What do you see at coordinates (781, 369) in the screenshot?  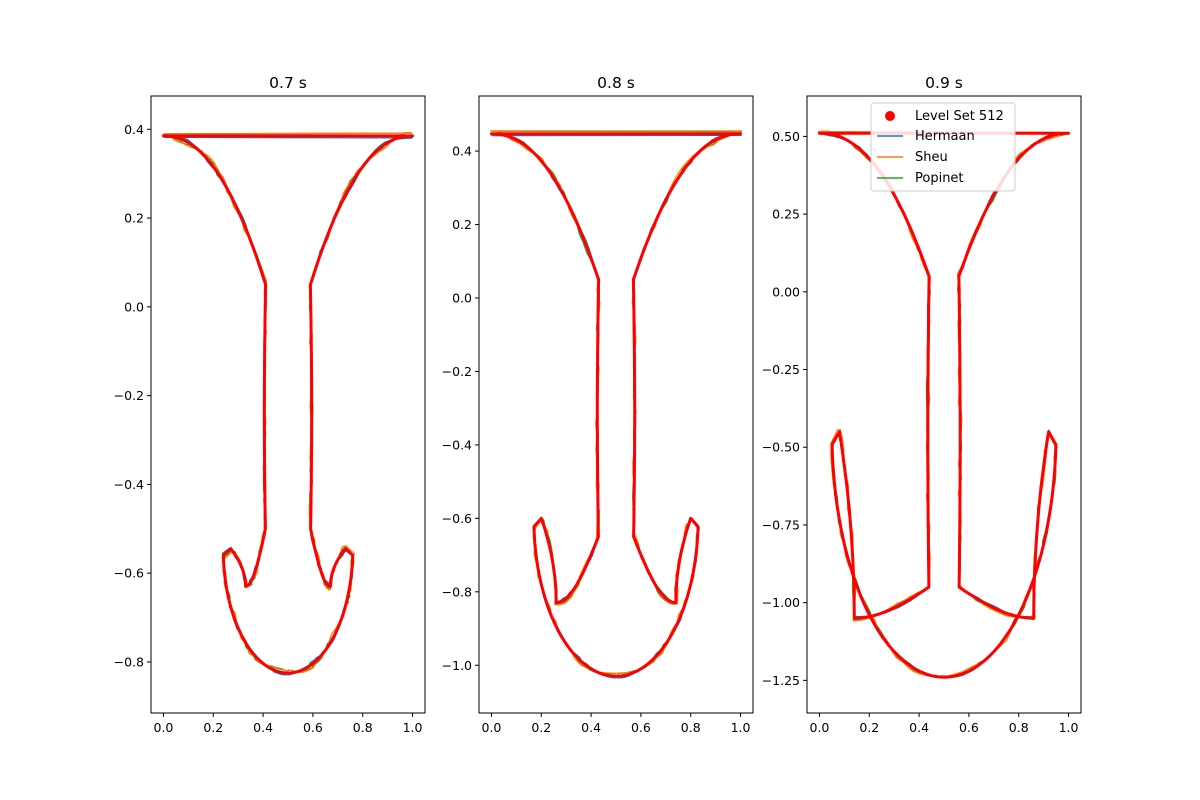 I see `y-tick-label: −0.25` at bounding box center [781, 369].